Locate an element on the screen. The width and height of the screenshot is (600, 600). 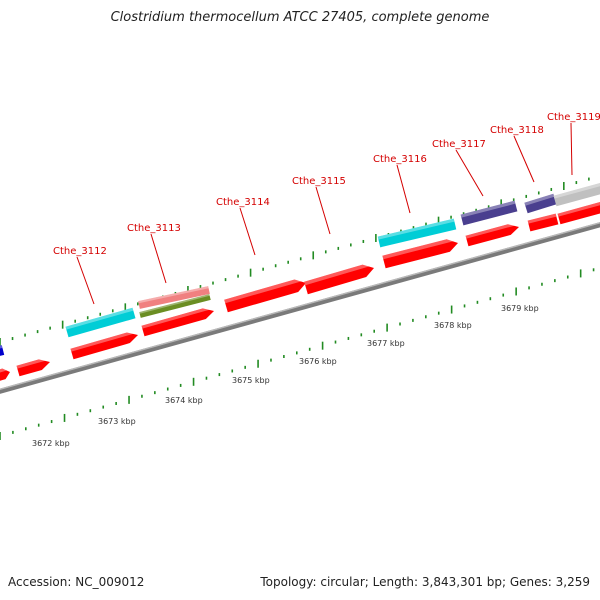
gene-label: Cthe_3113 is located at coordinates (154, 228).